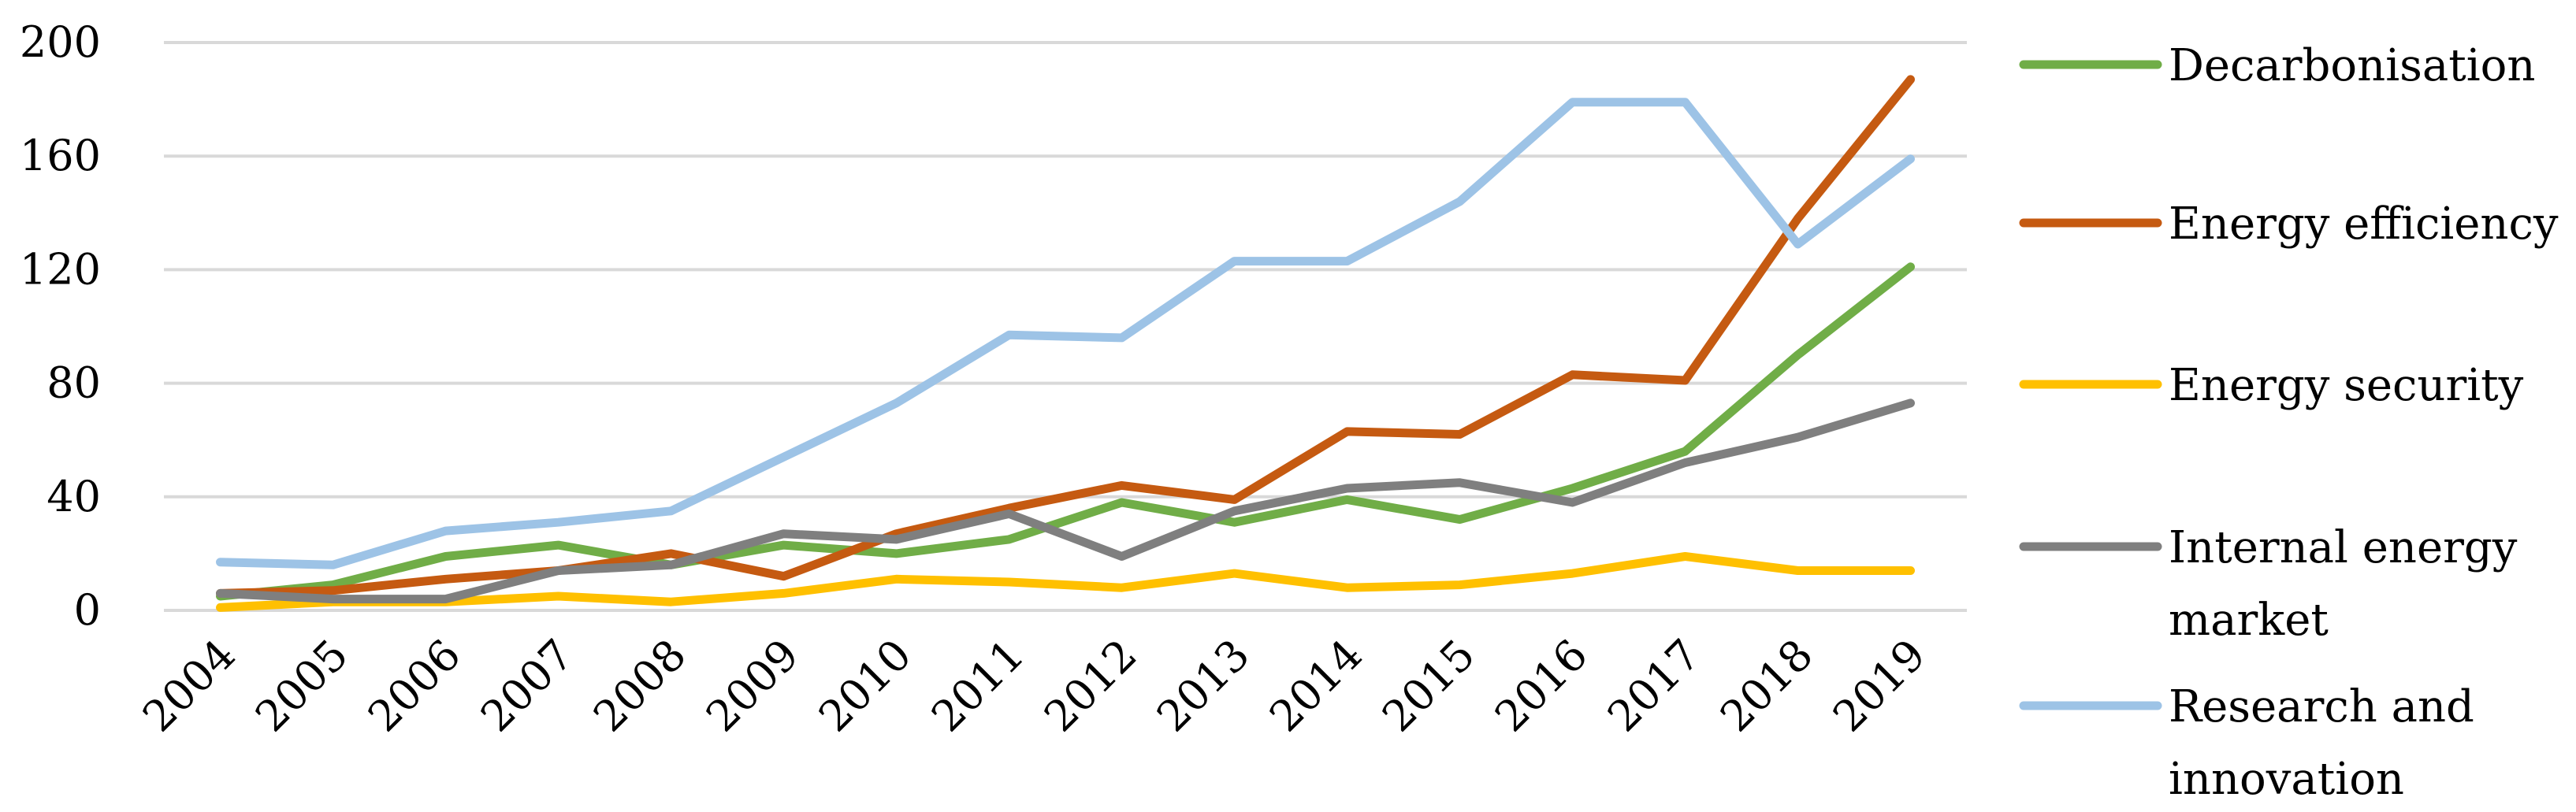 This screenshot has width=2576, height=812. What do you see at coordinates (1203, 686) in the screenshot?
I see `x-tick-label: 2013` at bounding box center [1203, 686].